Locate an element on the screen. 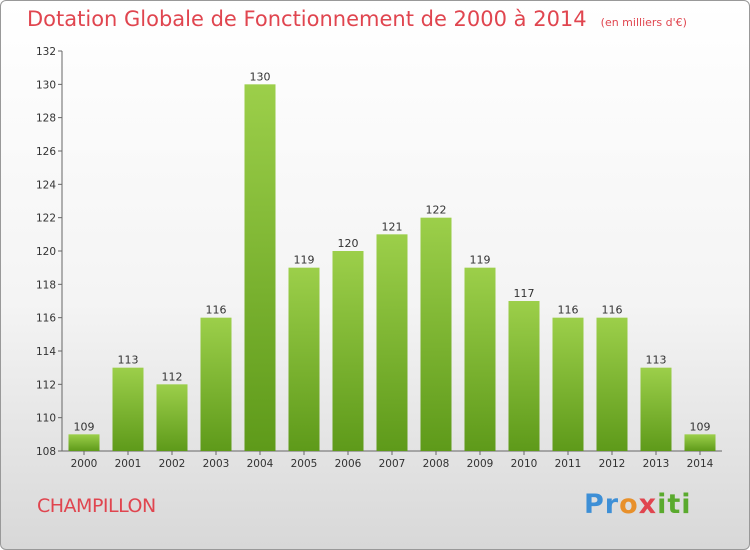 This screenshot has height=550, width=750. y-tick-label: 114 is located at coordinates (46, 352).